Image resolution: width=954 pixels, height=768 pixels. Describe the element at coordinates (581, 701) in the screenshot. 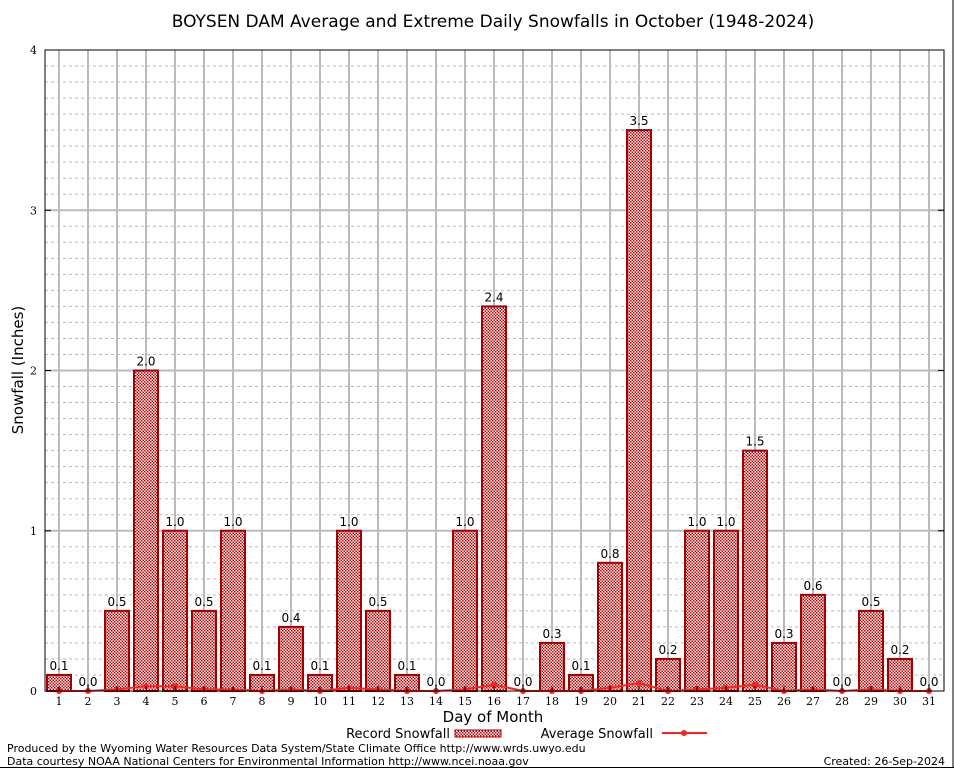

I see `x-tick-label: 19` at that location.